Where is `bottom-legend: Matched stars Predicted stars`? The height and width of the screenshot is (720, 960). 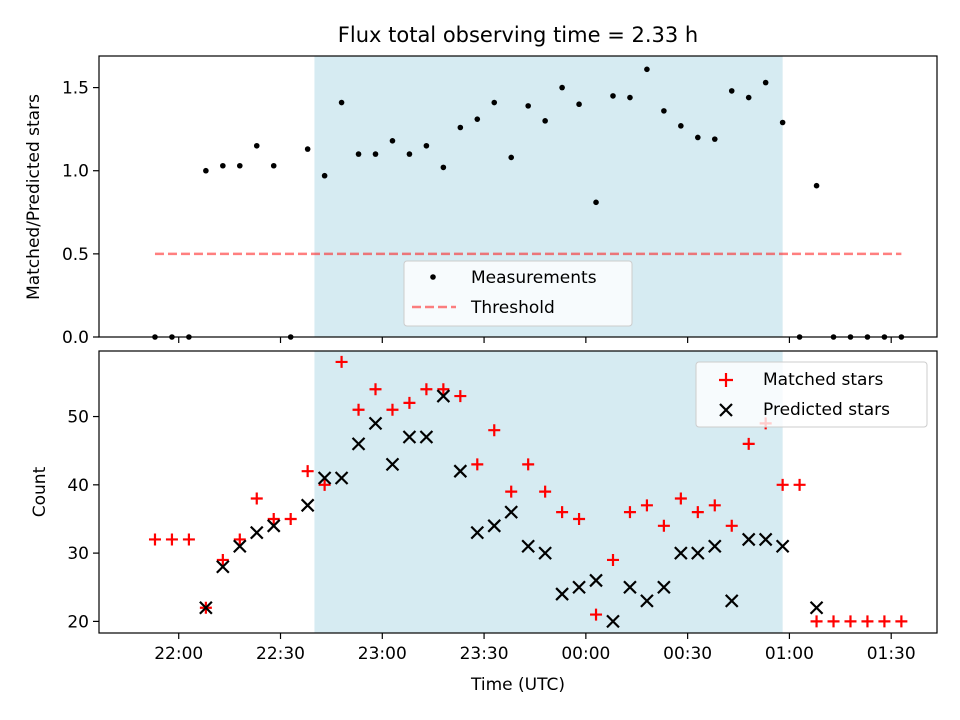
bottom-legend: Matched stars Predicted stars is located at coordinates (811, 394).